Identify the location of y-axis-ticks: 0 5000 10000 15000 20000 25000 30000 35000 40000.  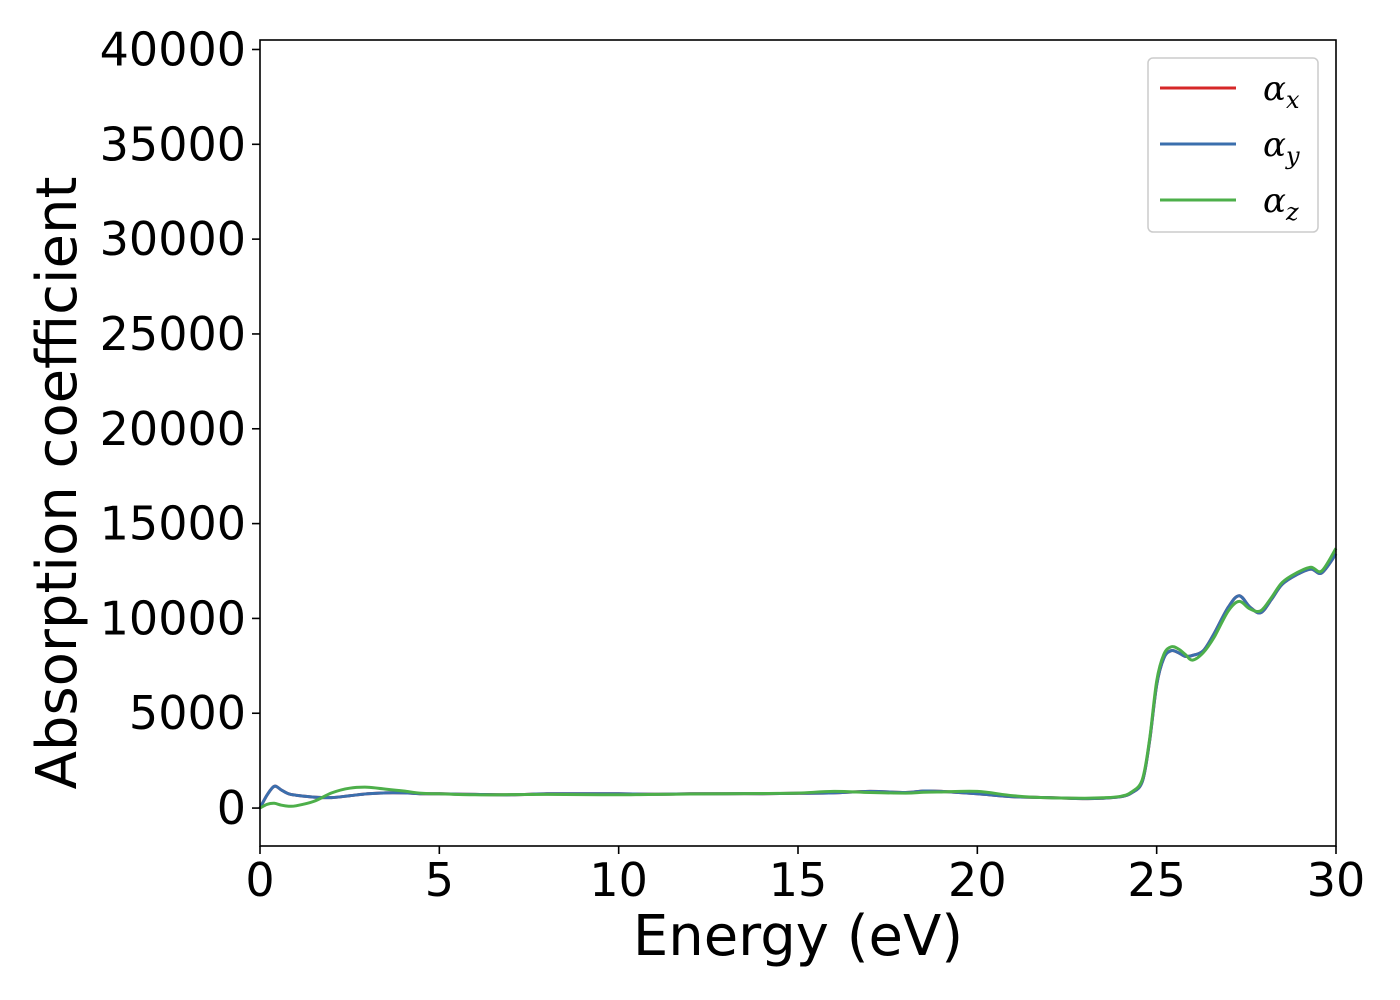
(180, 428).